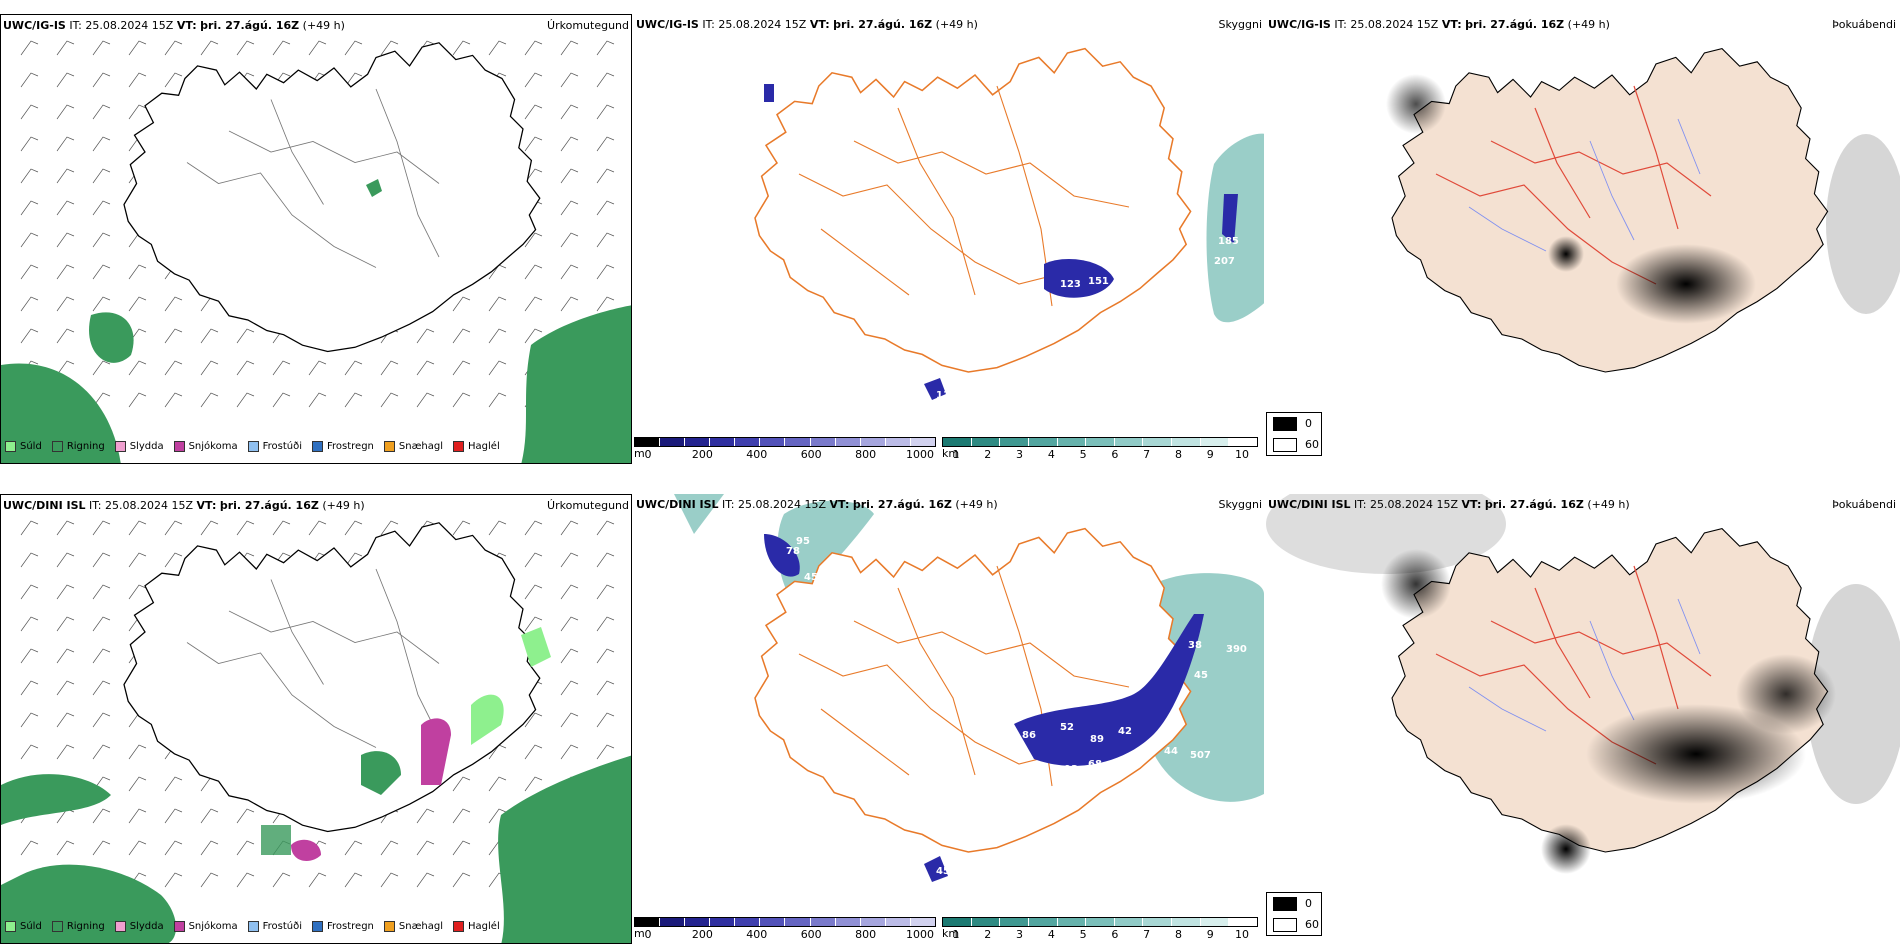 This screenshot has width=1900, height=950. I want to click on colorbar-ticks: 1 2 3 4 5 6 7 8 9 10, so click(1100, 934).